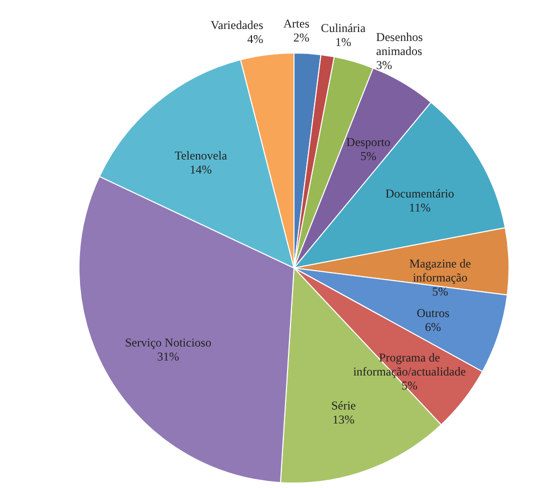 The height and width of the screenshot is (488, 558). Describe the element at coordinates (368, 142) in the screenshot. I see `slice-label: Desporto` at that location.